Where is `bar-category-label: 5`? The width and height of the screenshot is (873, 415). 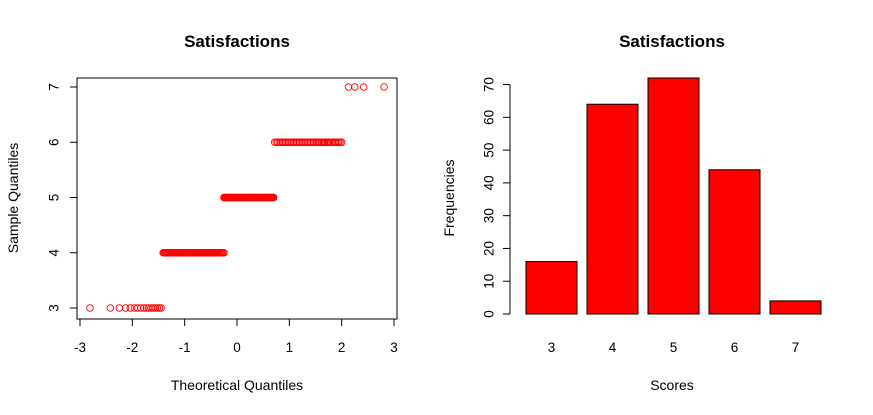
bar-category-label: 5 is located at coordinates (674, 347).